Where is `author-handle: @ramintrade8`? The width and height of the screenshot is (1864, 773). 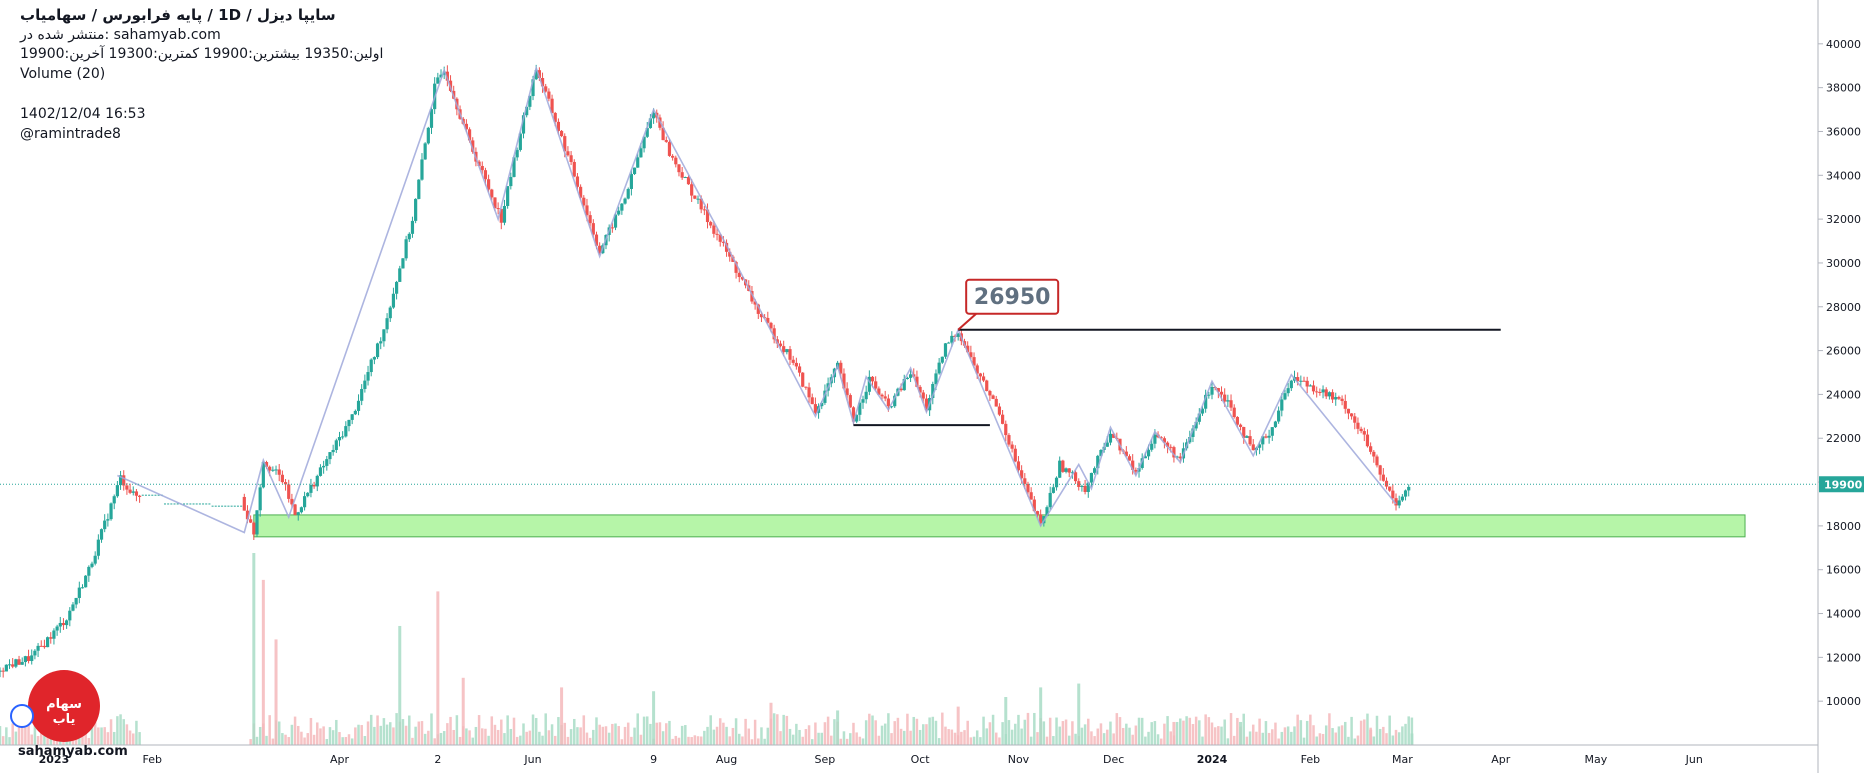
author-handle: @ramintrade8 is located at coordinates (70, 134).